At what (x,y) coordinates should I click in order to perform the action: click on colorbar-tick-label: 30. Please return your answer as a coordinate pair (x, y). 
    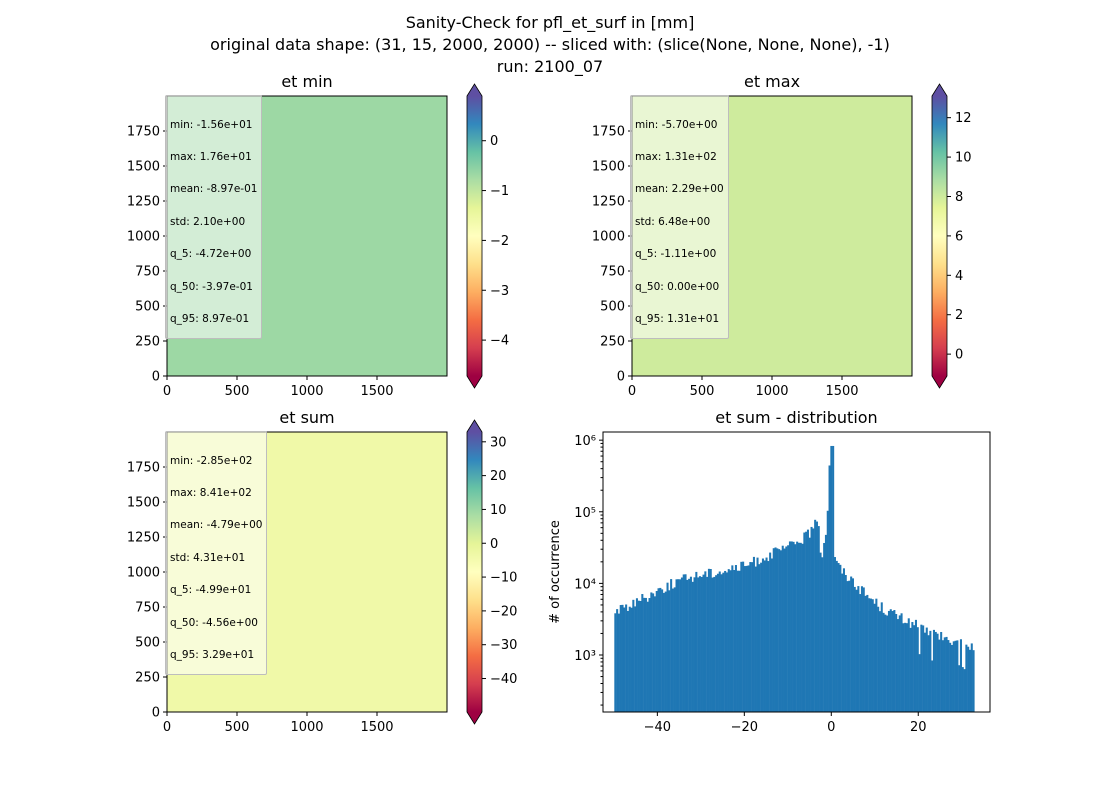
    Looking at the image, I should click on (498, 442).